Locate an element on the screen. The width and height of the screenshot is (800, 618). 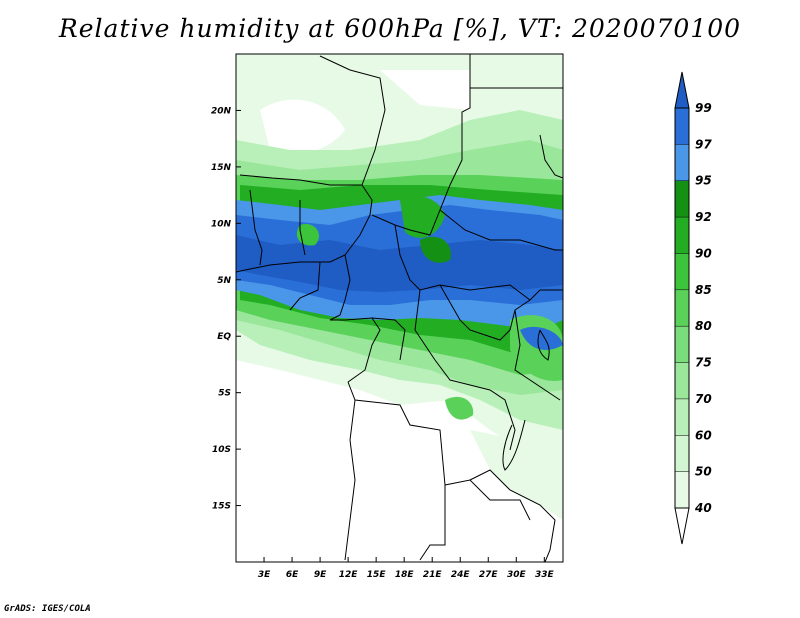
colorbar-min-arrow is located at coordinates (682, 526).